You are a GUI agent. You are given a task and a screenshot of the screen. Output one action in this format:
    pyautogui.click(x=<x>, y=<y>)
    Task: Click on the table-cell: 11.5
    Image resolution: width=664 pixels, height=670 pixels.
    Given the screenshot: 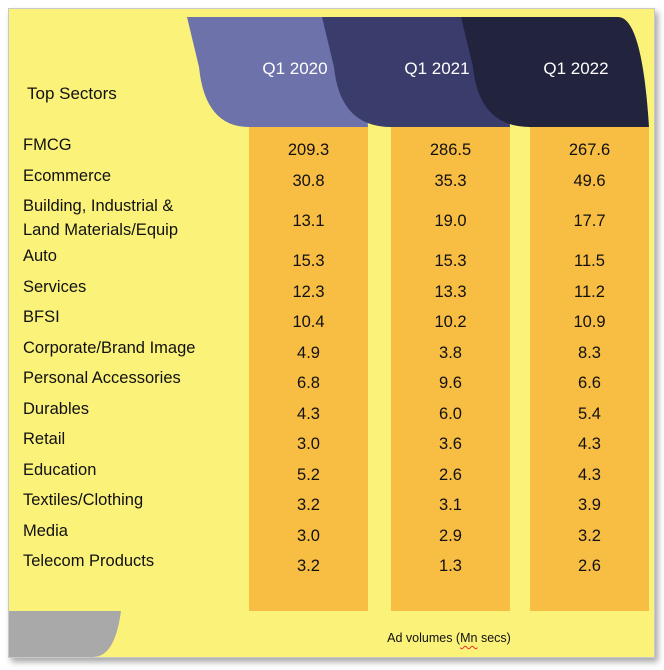 What is the action you would take?
    pyautogui.click(x=589, y=261)
    